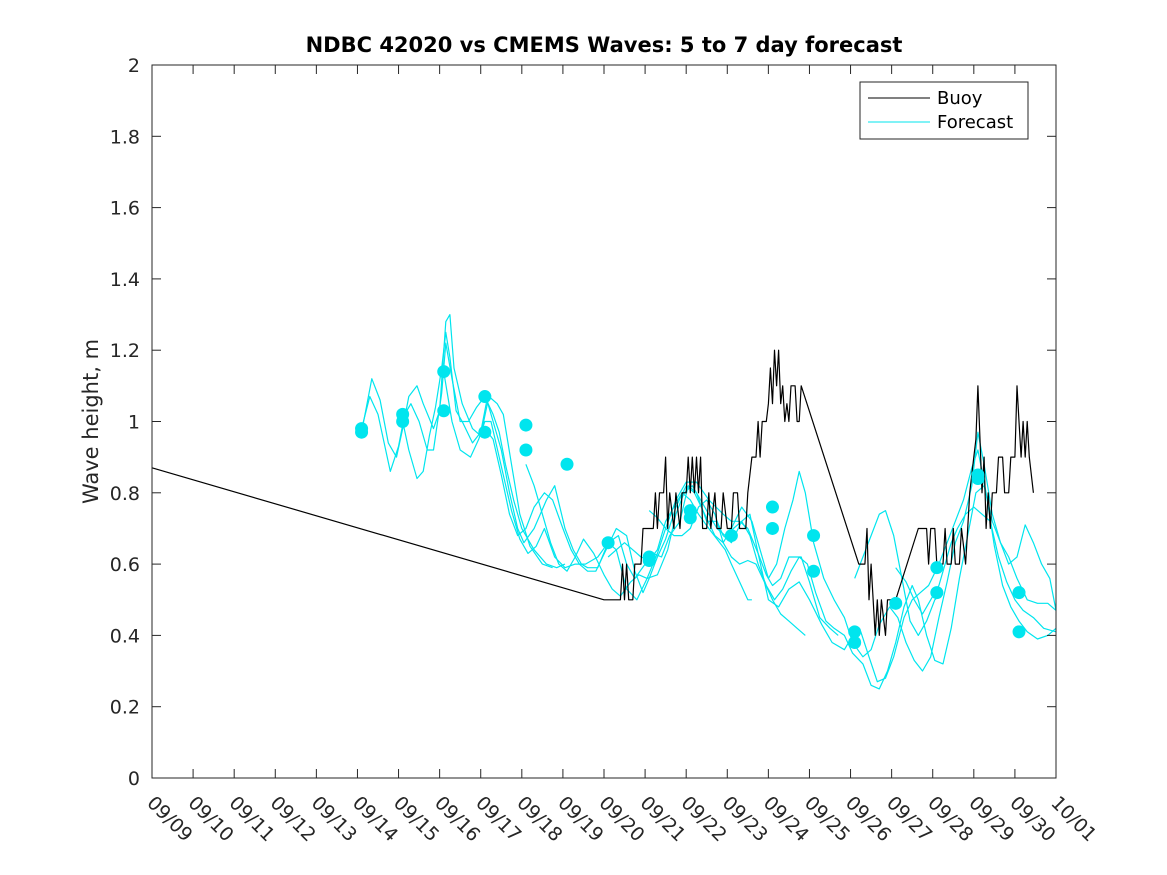 Image resolution: width=1167 pixels, height=875 pixels. What do you see at coordinates (125, 708) in the screenshot?
I see `y-tick-label: 0.2` at bounding box center [125, 708].